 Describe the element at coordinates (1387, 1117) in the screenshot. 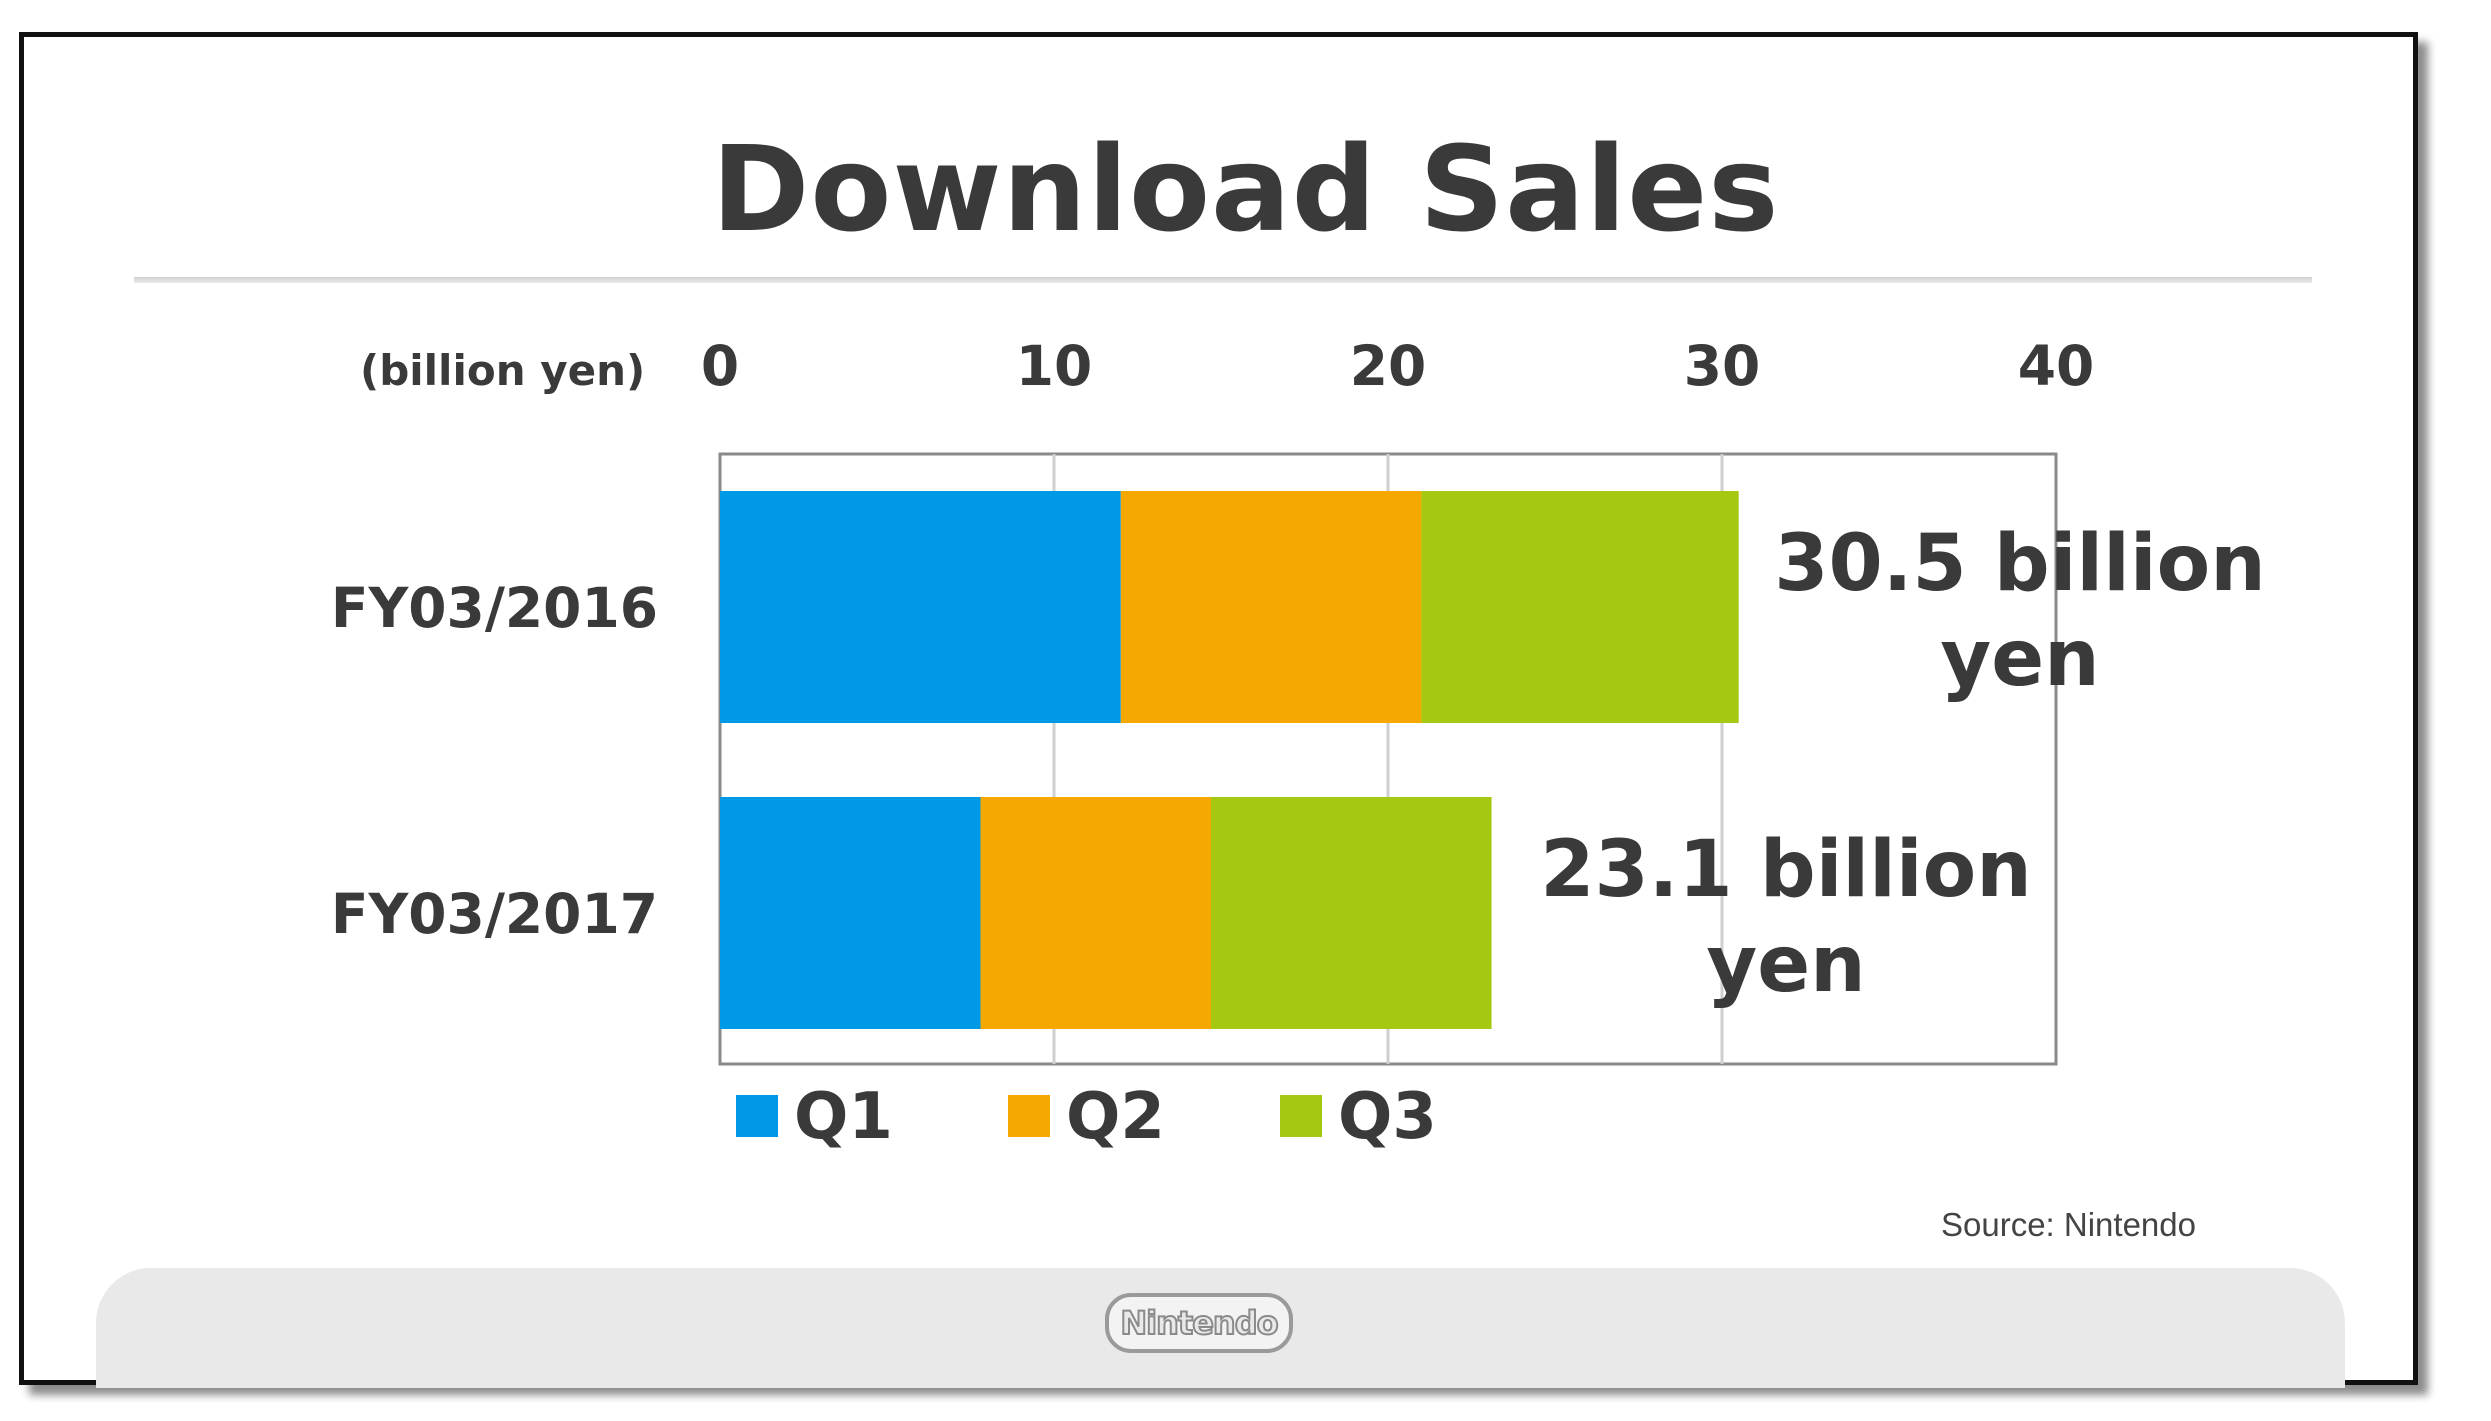

I see `legend-label: Q3` at that location.